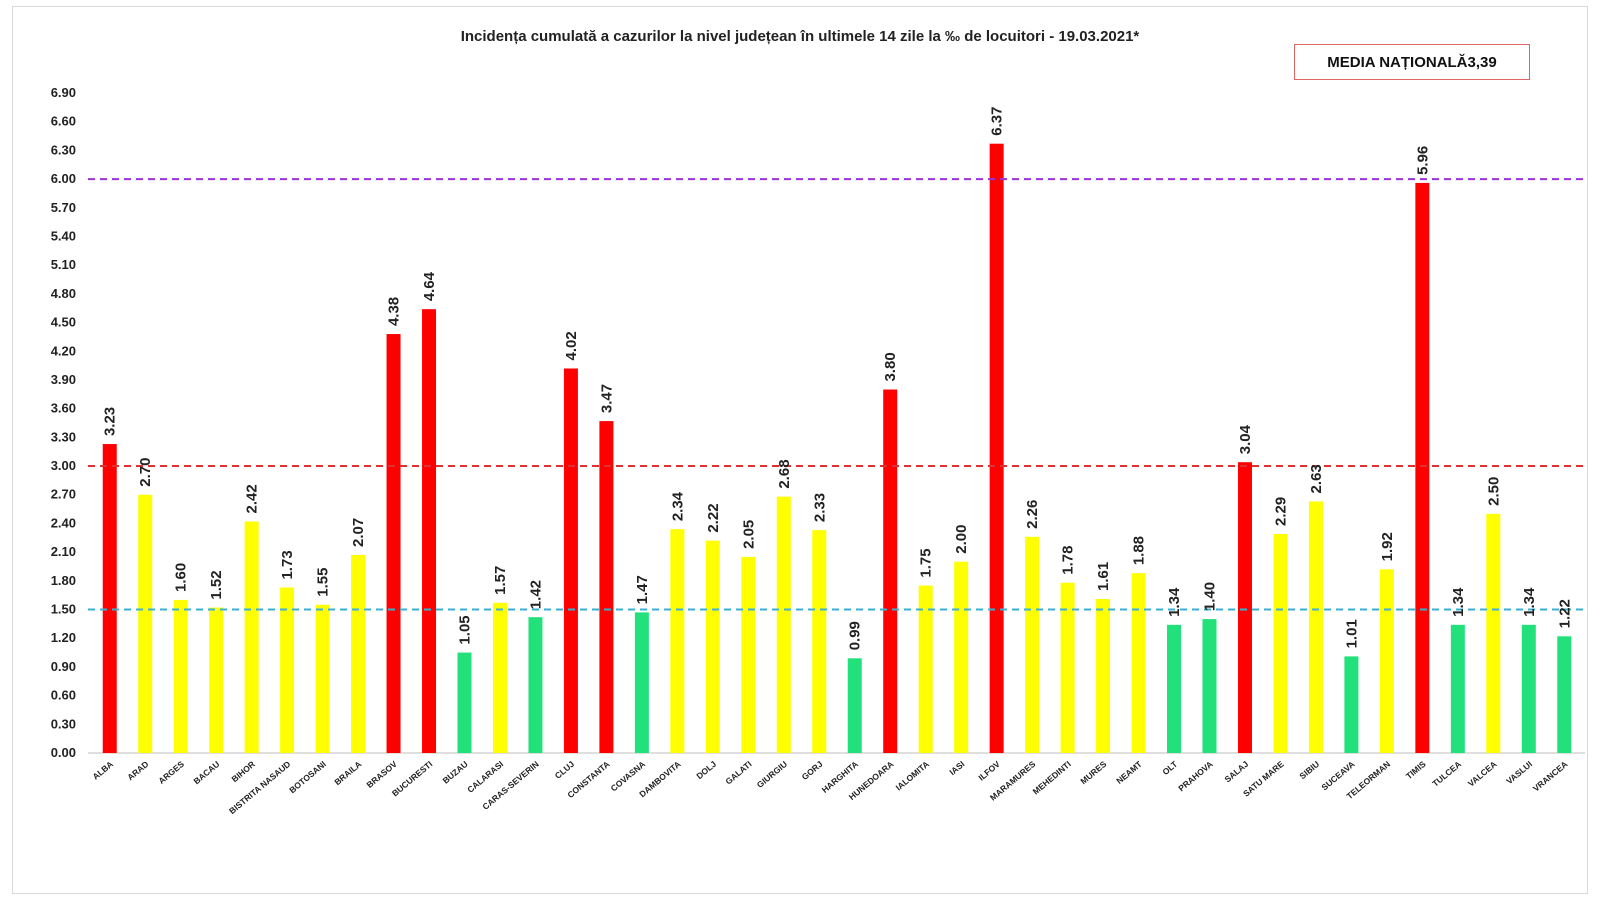 The height and width of the screenshot is (900, 1600). I want to click on y-tick-label: 3.00, so click(63, 465).